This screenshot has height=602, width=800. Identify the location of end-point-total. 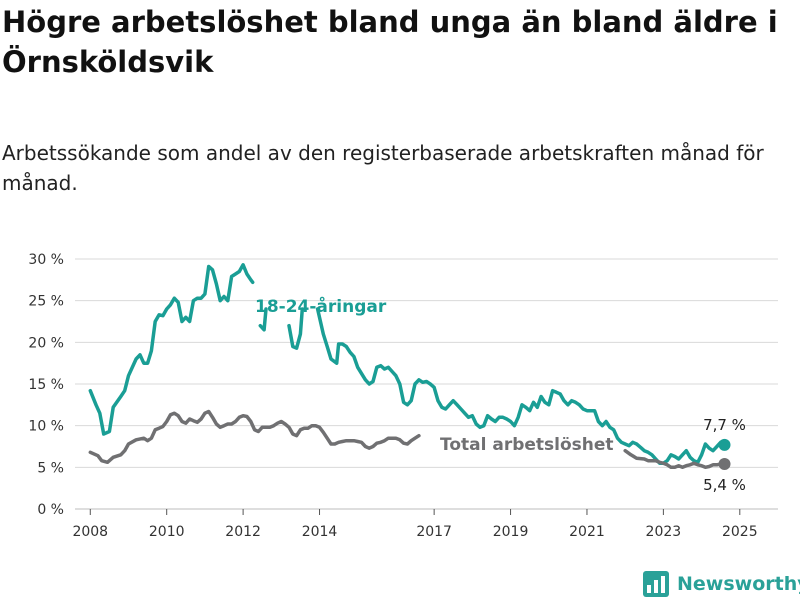
(724, 464).